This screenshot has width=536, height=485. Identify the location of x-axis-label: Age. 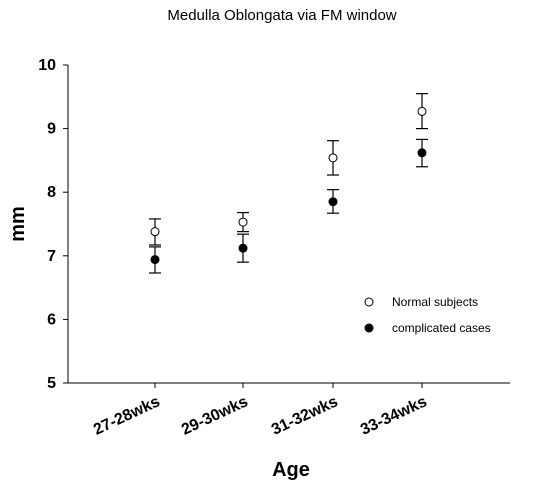
(291, 470).